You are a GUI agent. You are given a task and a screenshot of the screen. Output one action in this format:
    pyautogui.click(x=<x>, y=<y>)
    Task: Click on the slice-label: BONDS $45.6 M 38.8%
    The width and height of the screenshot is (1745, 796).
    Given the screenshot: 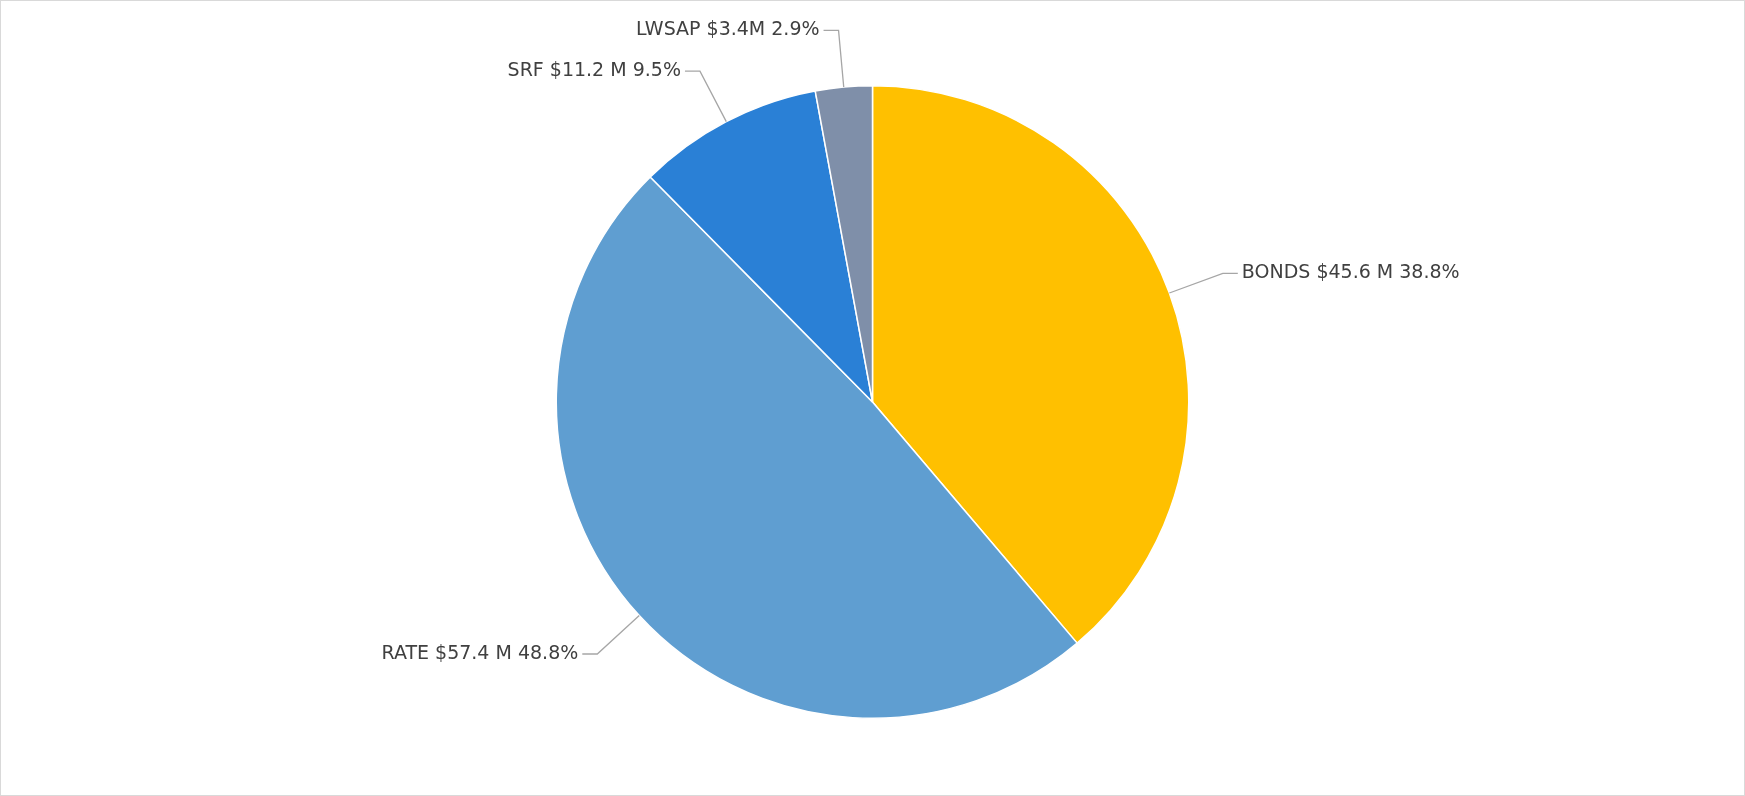 What is the action you would take?
    pyautogui.click(x=1350, y=271)
    